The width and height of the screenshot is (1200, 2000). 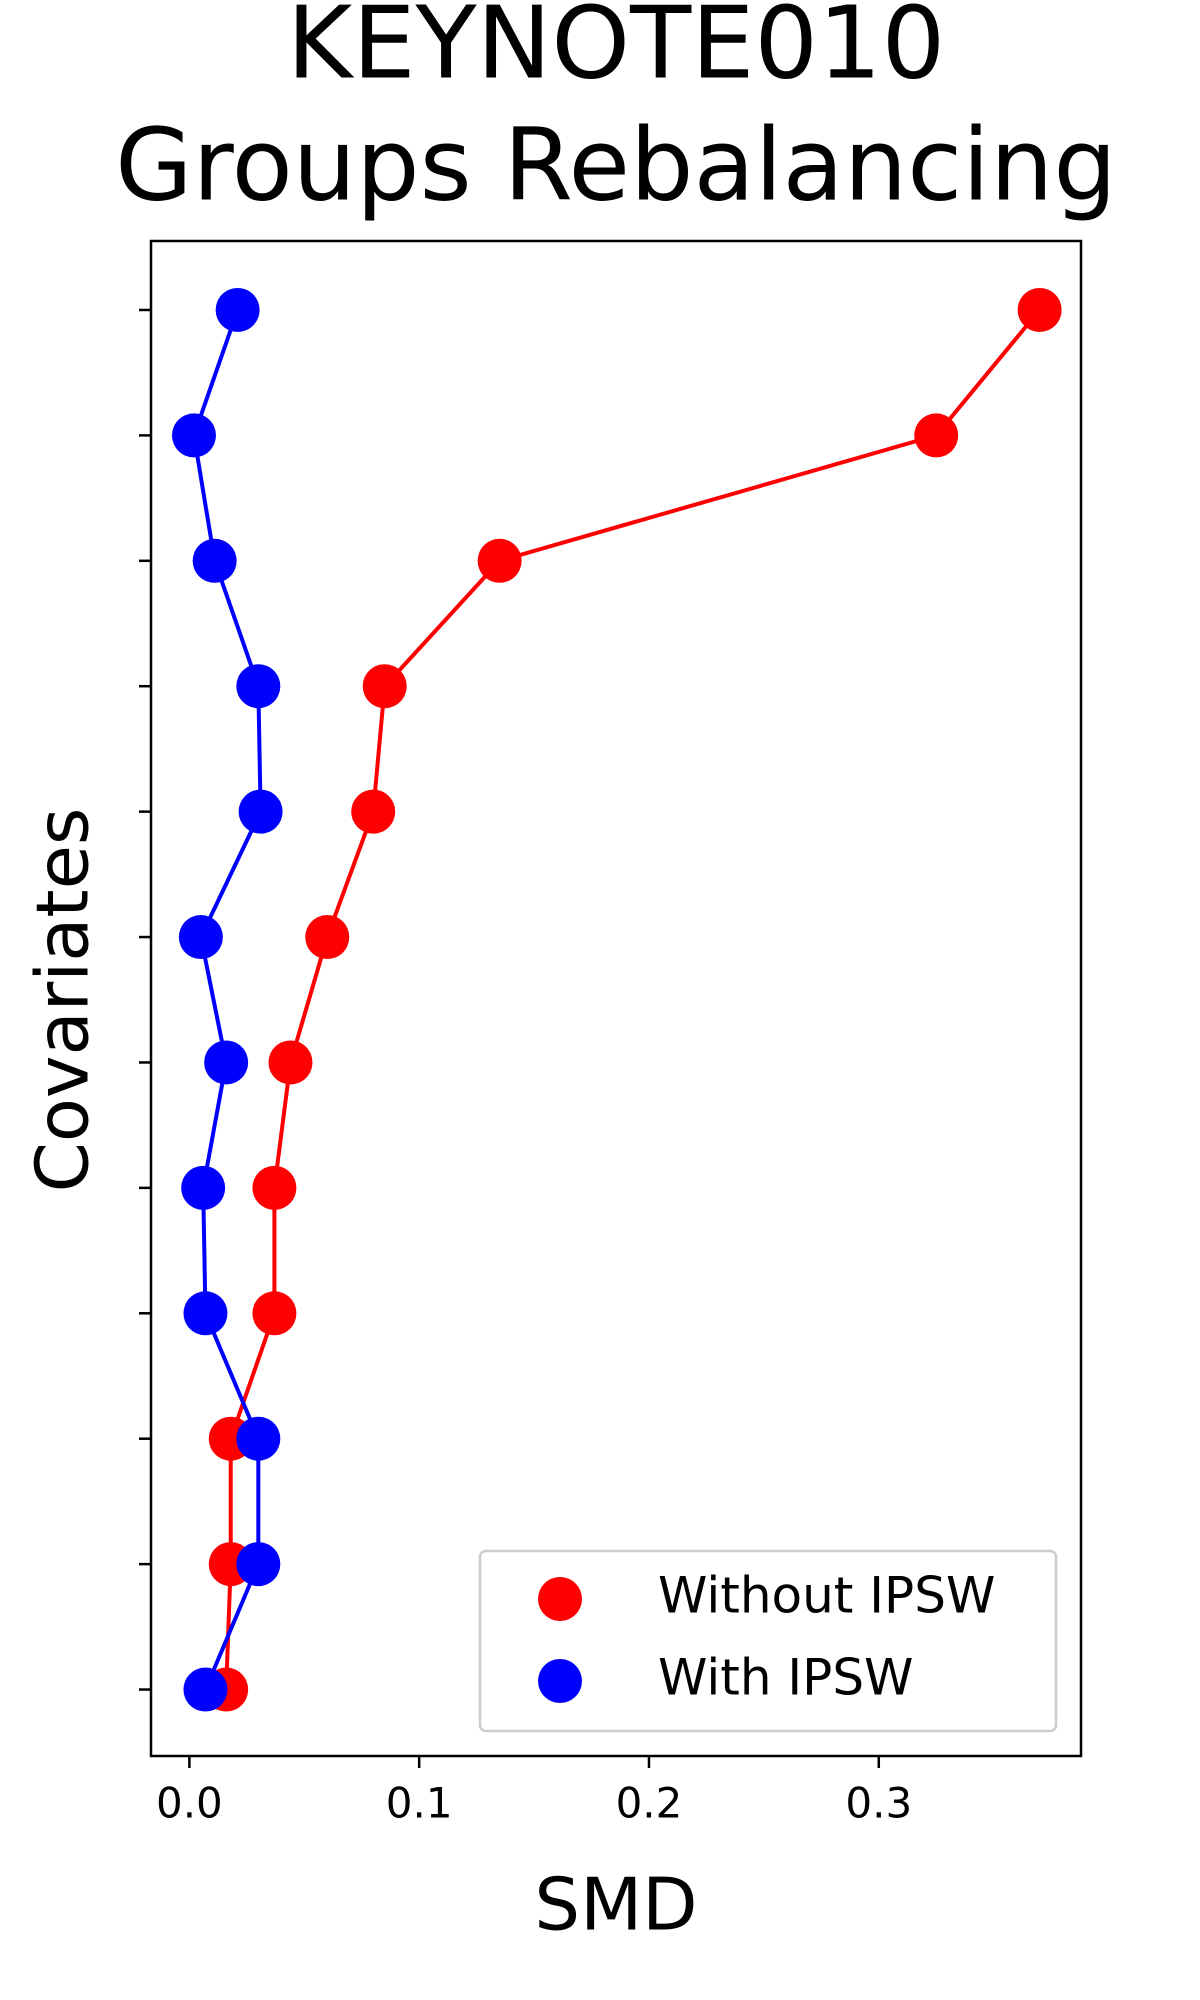 I want to click on chart-title: KEYNOTE010, so click(x=616, y=50).